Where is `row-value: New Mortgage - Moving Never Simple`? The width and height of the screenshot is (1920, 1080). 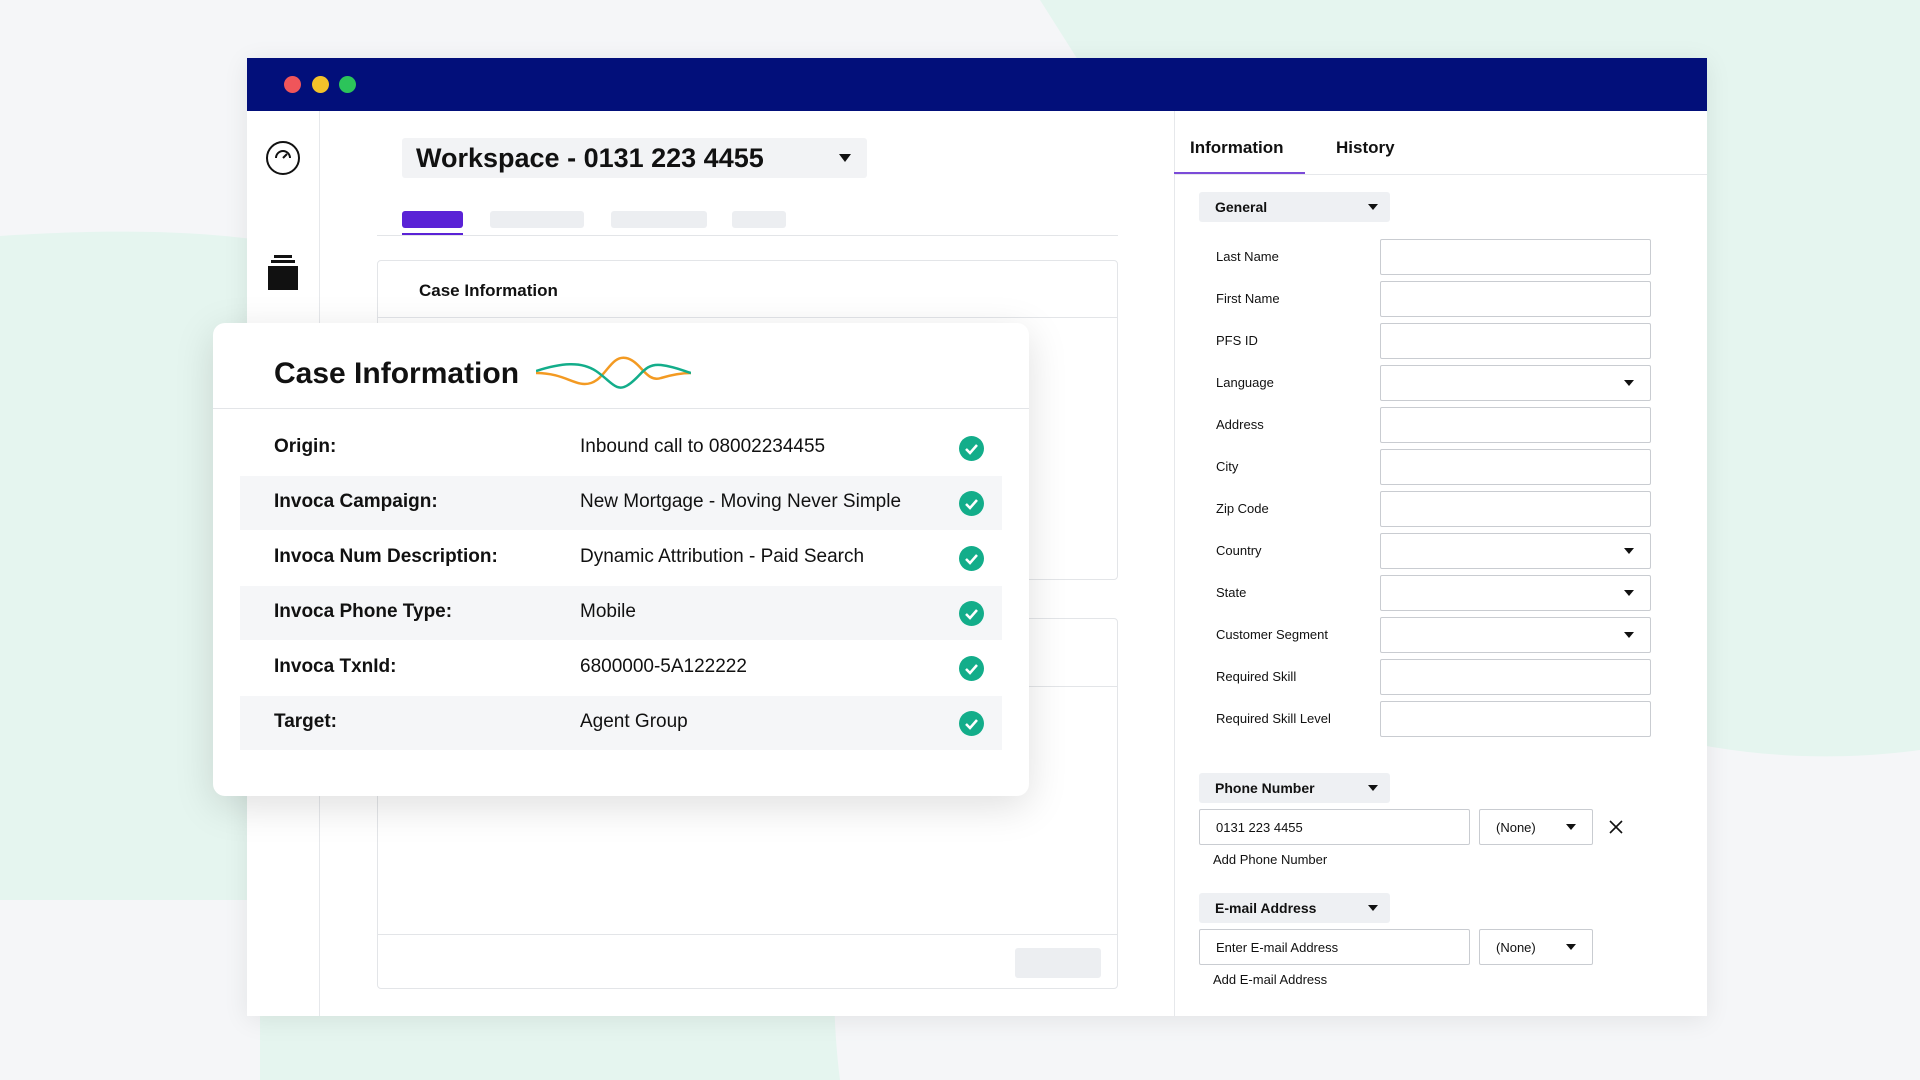 row-value: New Mortgage - Moving Never Simple is located at coordinates (741, 501).